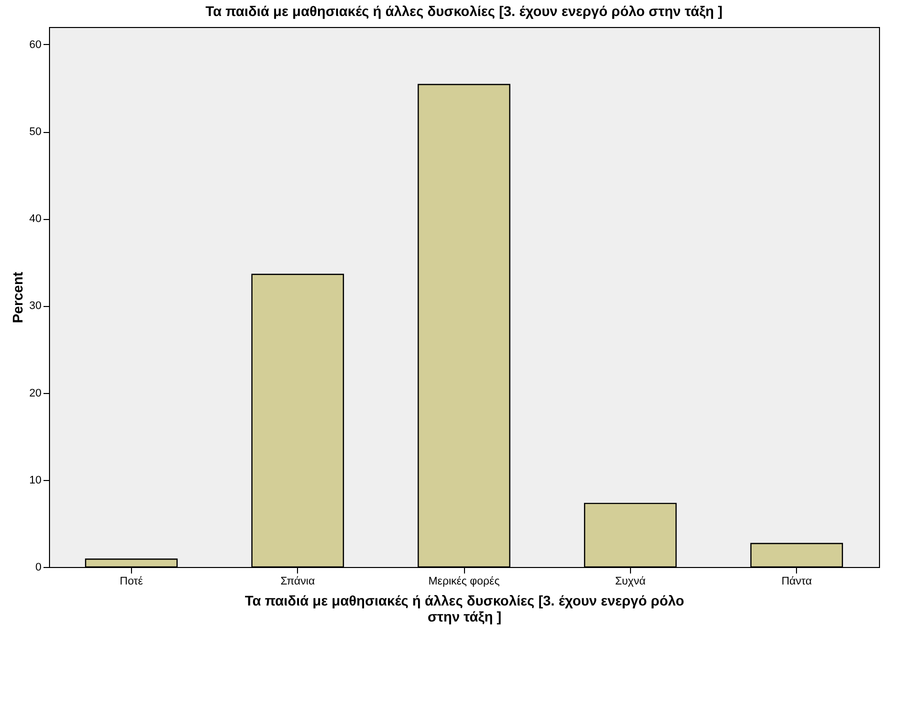 The image size is (918, 704). I want to click on y-tick-label: 60, so click(35, 44).